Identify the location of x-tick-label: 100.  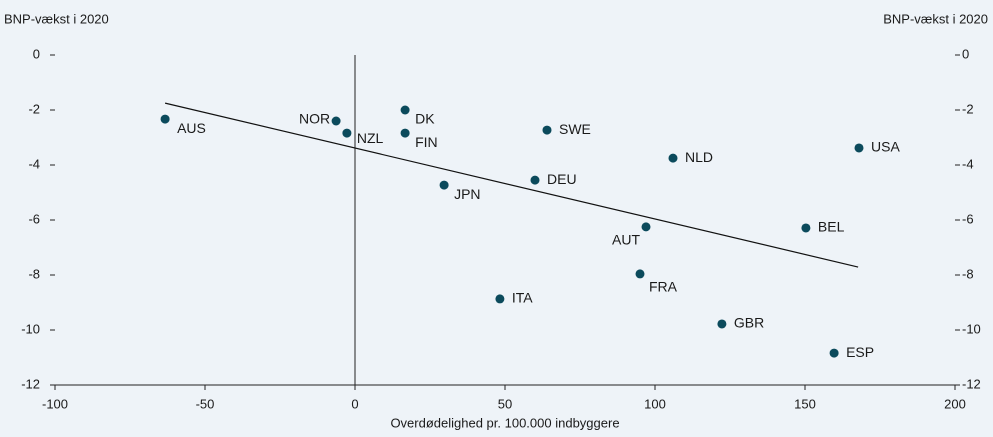
(655, 403).